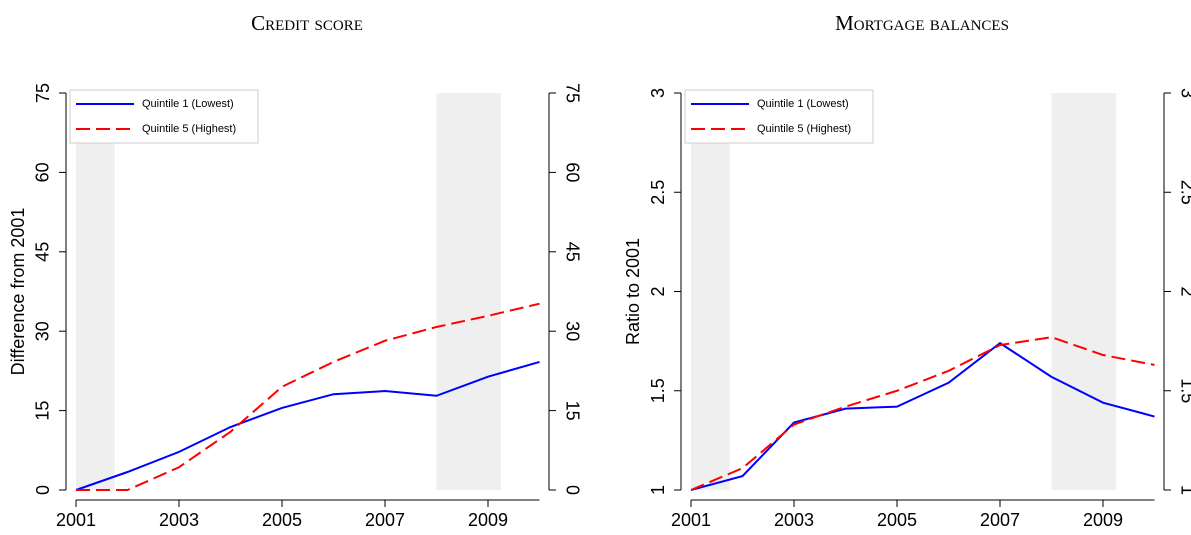  What do you see at coordinates (922, 23) in the screenshot?
I see `chart-title: Mortgage balances` at bounding box center [922, 23].